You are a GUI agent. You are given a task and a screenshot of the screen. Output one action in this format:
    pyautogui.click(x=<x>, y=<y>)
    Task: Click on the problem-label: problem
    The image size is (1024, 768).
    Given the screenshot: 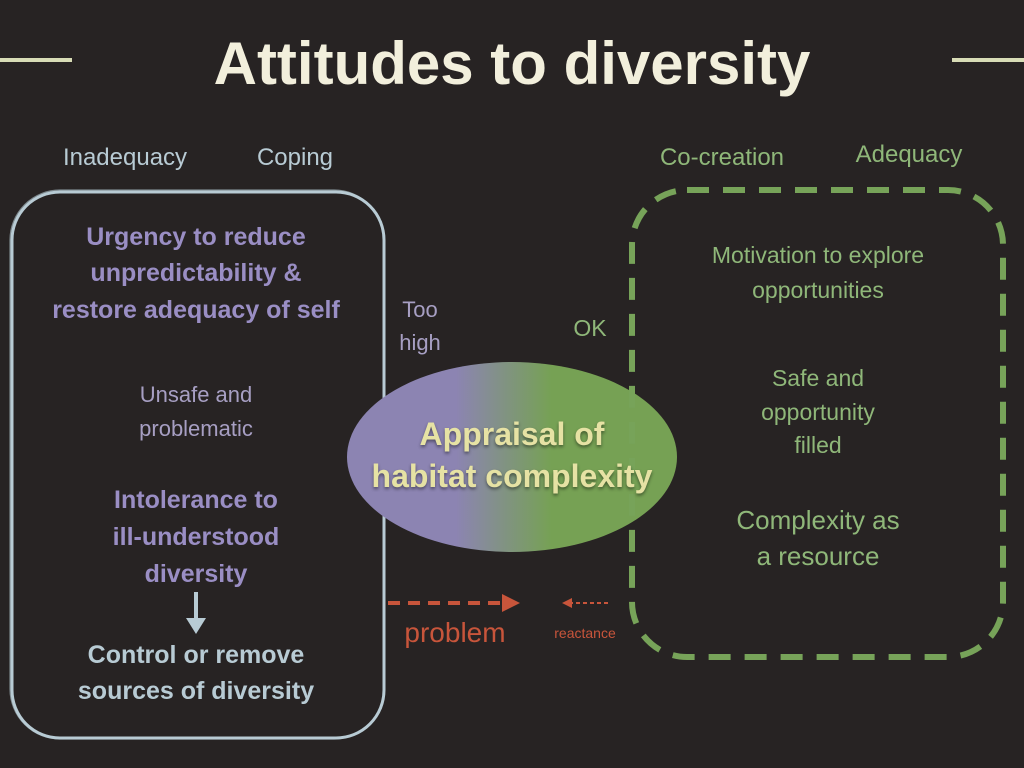 What is the action you would take?
    pyautogui.click(x=455, y=632)
    